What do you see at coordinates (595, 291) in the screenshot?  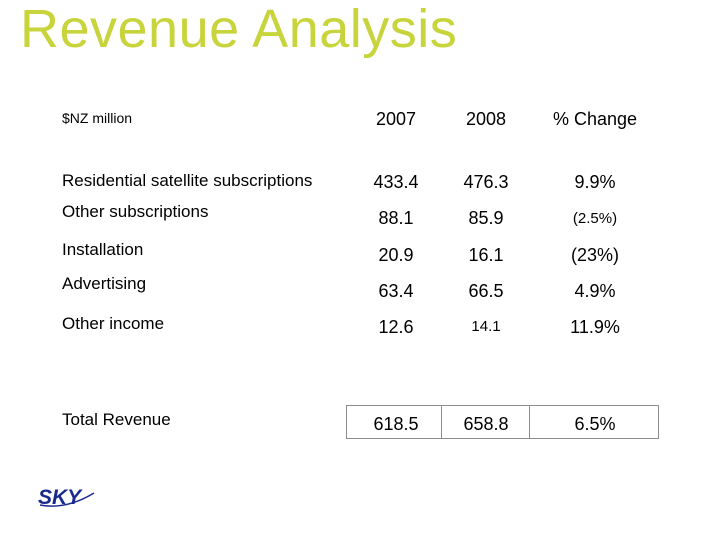 I see `row-change-value: 4.9%` at bounding box center [595, 291].